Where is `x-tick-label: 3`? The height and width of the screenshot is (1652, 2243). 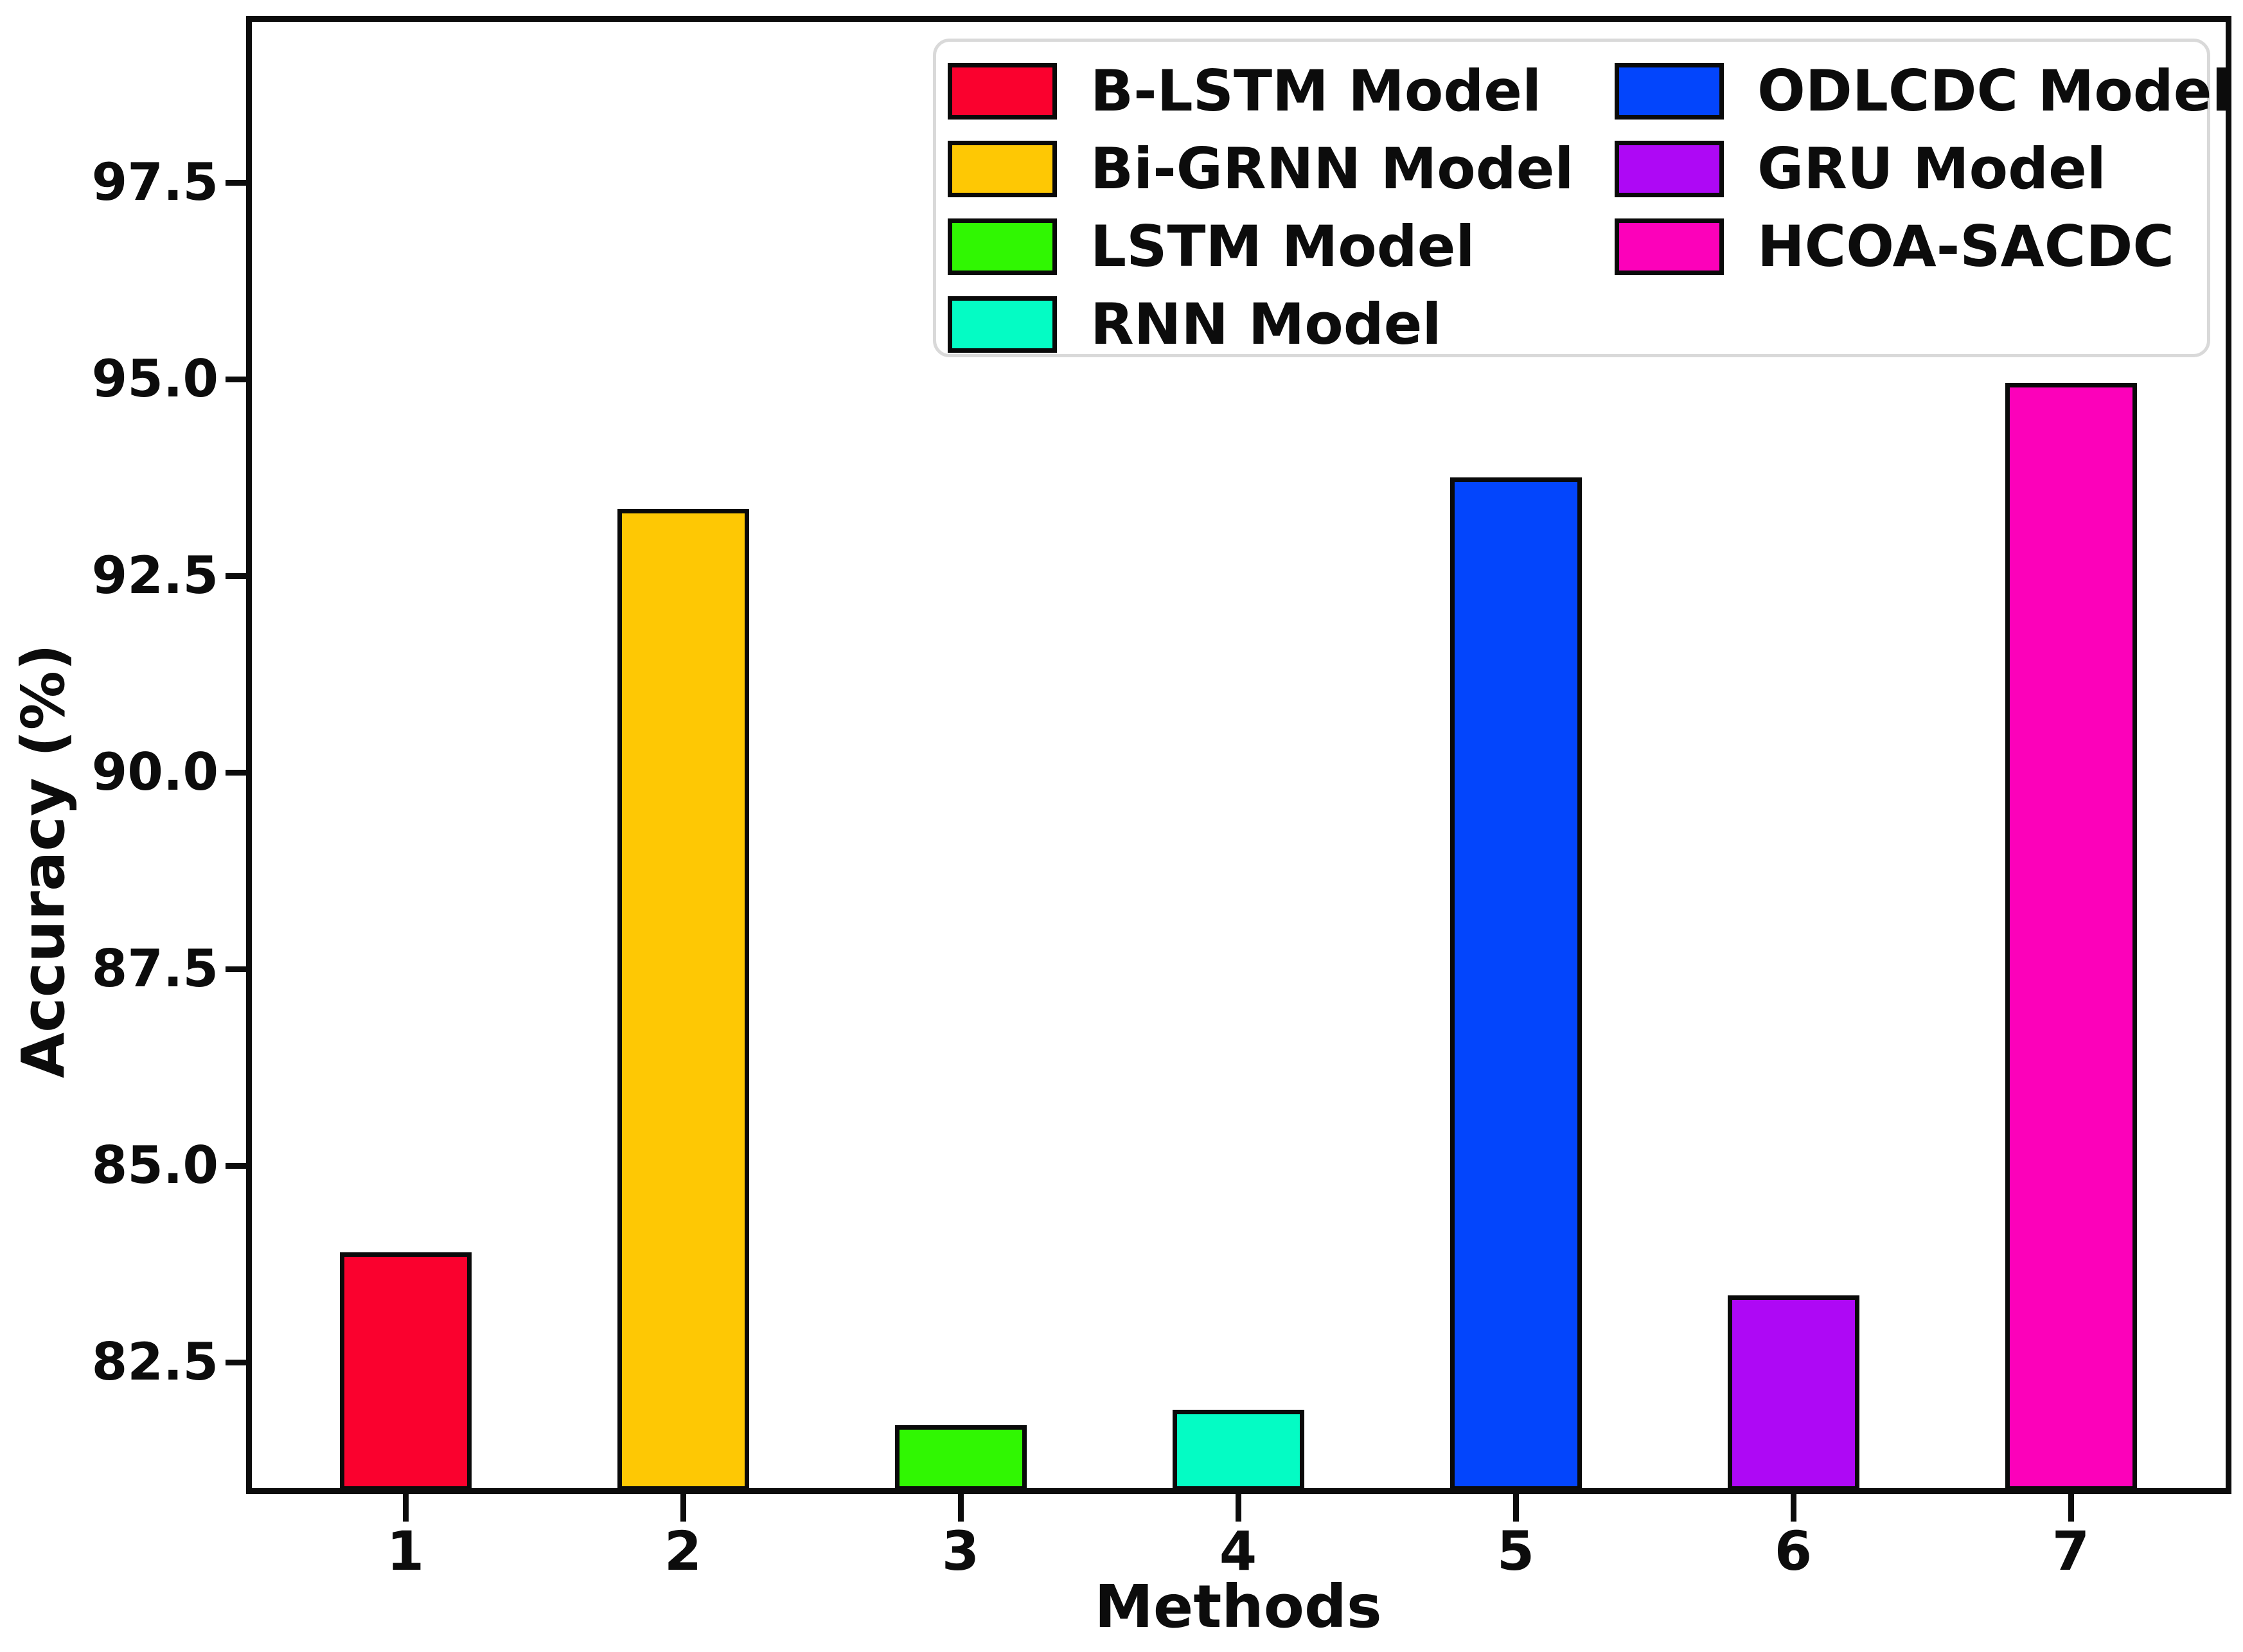 x-tick-label: 3 is located at coordinates (961, 1551).